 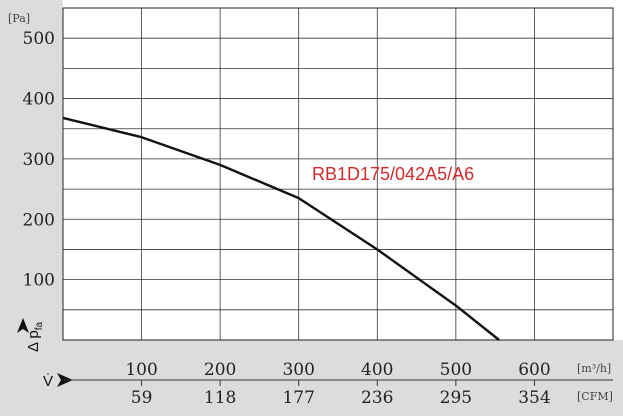 I want to click on x-axis-unit-secondary: [CFM], so click(x=595, y=396).